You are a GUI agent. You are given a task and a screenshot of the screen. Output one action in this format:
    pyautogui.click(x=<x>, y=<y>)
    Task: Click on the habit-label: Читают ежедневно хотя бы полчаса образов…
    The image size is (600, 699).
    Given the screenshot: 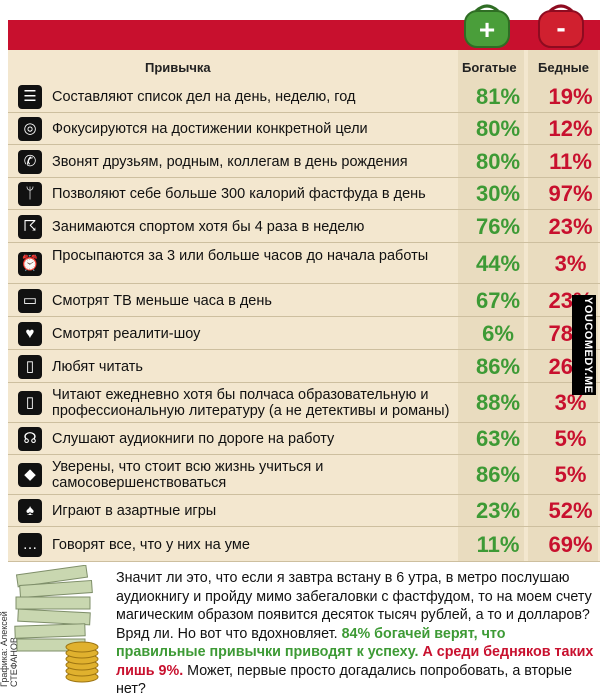 What is the action you would take?
    pyautogui.click(x=251, y=403)
    